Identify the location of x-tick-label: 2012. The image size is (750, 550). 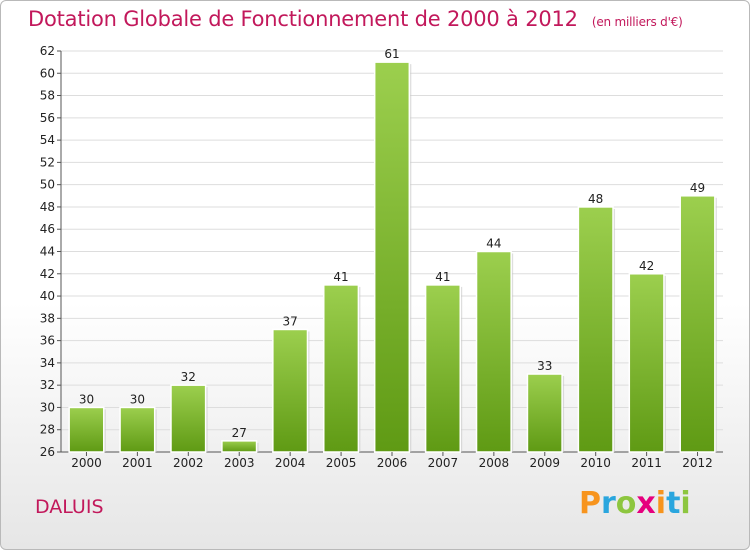
(697, 463).